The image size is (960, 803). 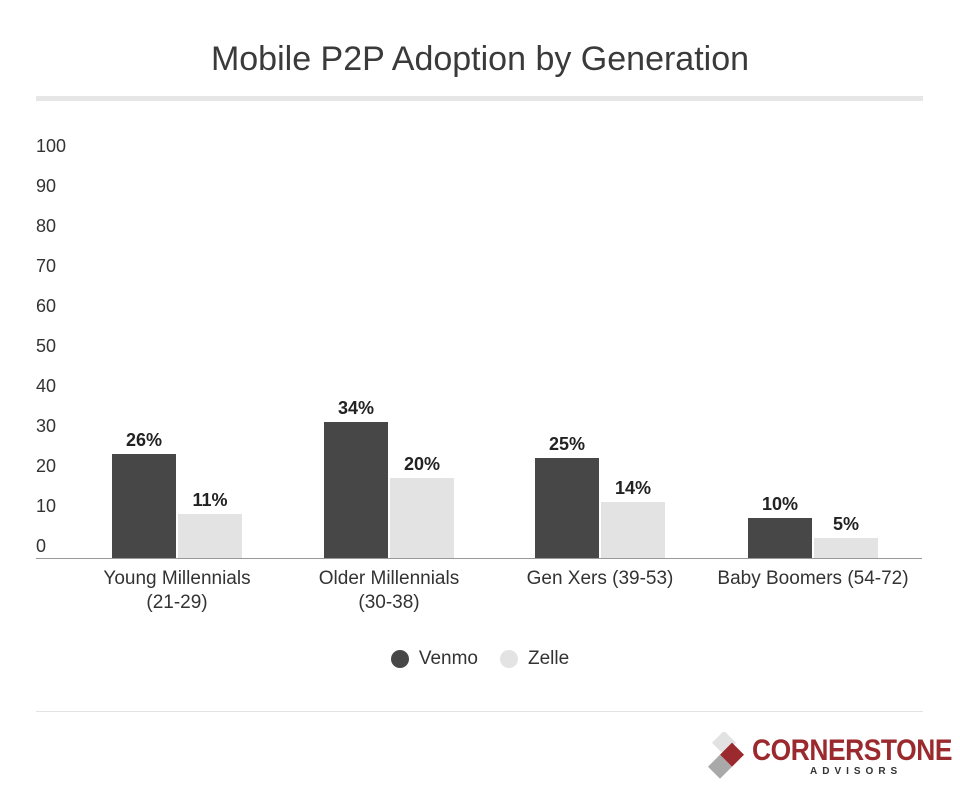 What do you see at coordinates (780, 504) in the screenshot?
I see `data-label: 10%` at bounding box center [780, 504].